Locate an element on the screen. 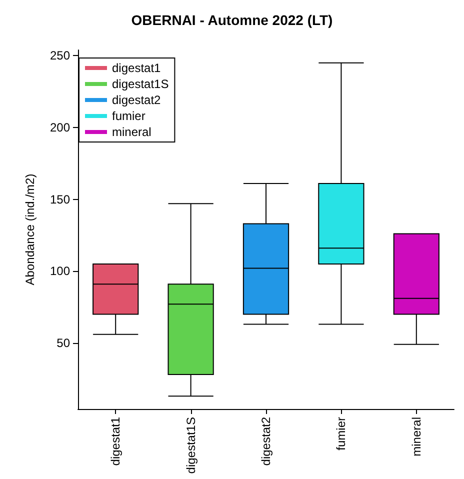 The width and height of the screenshot is (464, 479). chart-title: OBERNAI - Automne 2022 (LT) is located at coordinates (232, 20).